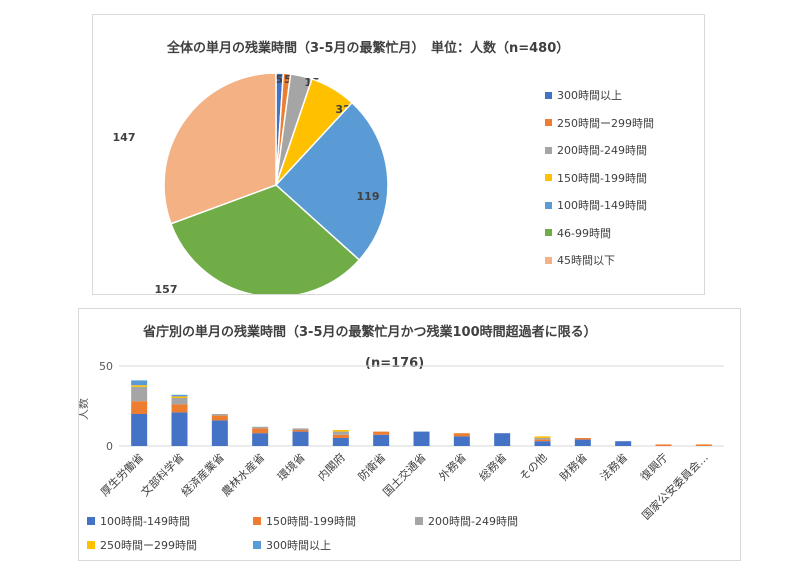  I want to click on bar-legend-item: 150時間-199時間, so click(304, 521).